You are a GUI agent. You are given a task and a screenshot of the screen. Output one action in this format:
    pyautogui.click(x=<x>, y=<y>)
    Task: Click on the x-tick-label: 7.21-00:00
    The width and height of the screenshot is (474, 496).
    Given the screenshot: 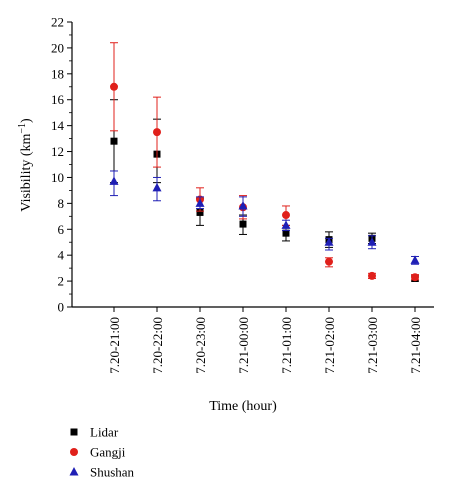 What is the action you would take?
    pyautogui.click(x=243, y=345)
    